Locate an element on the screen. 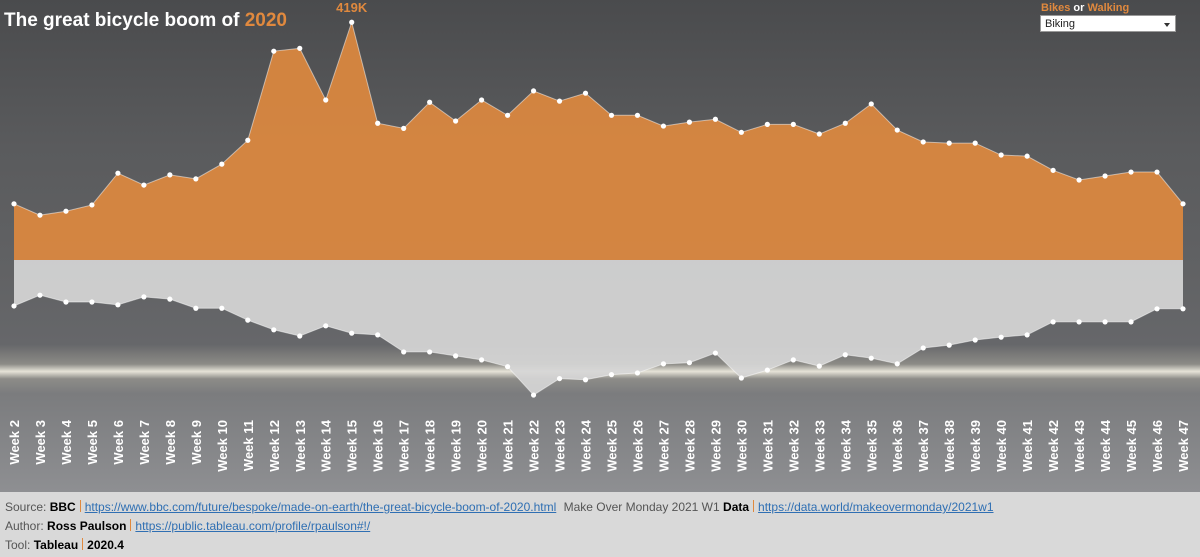  x-tick-label: Week 5 is located at coordinates (92, 442).